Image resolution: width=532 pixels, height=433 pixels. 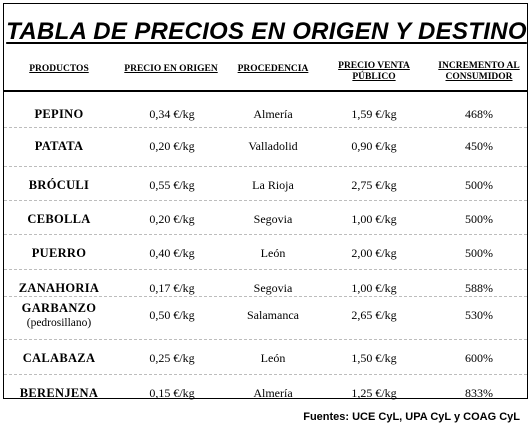 What do you see at coordinates (273, 69) in the screenshot?
I see `header-procedencia: PROCEDENCIA` at bounding box center [273, 69].